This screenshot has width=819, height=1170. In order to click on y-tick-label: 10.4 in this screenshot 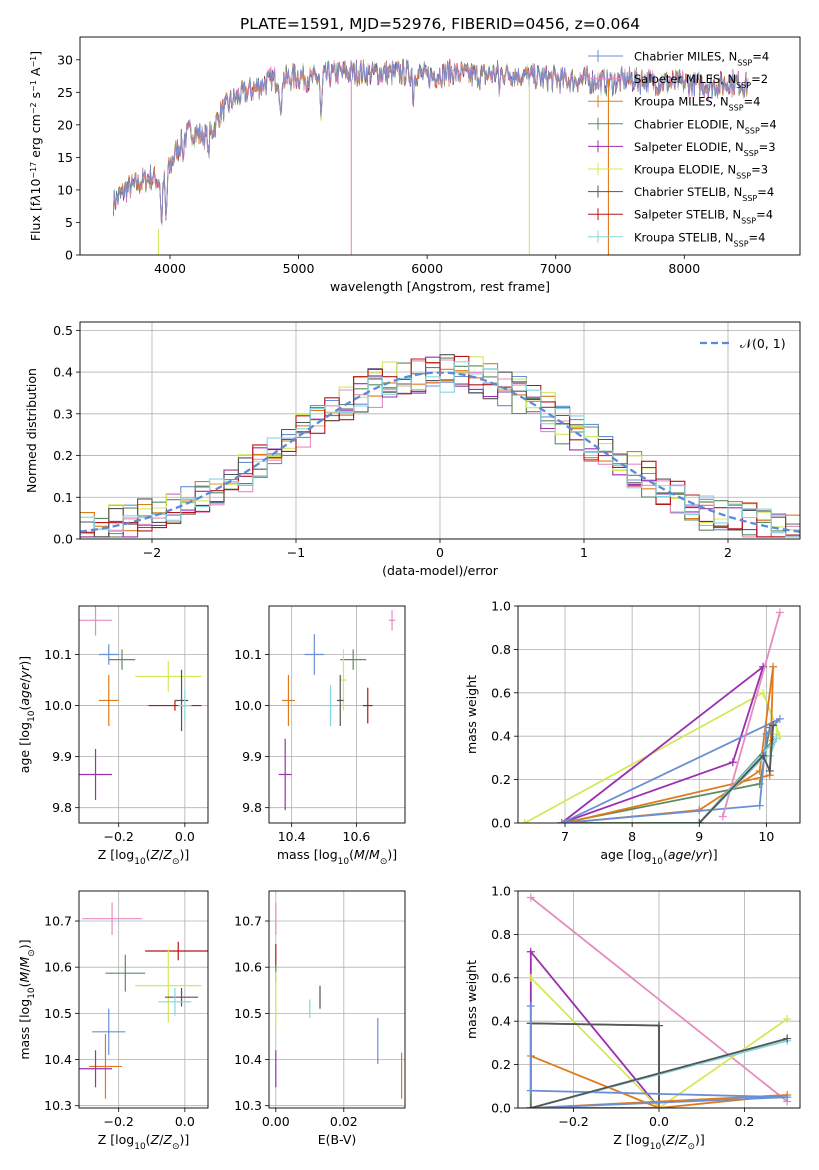, I will do `click(58, 1059)`.